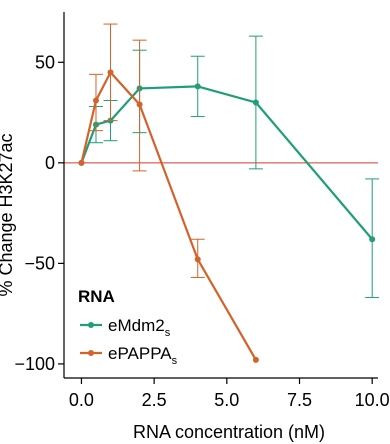 The height and width of the screenshot is (444, 390). What do you see at coordinates (96, 296) in the screenshot?
I see `legend-title: RNA` at bounding box center [96, 296].